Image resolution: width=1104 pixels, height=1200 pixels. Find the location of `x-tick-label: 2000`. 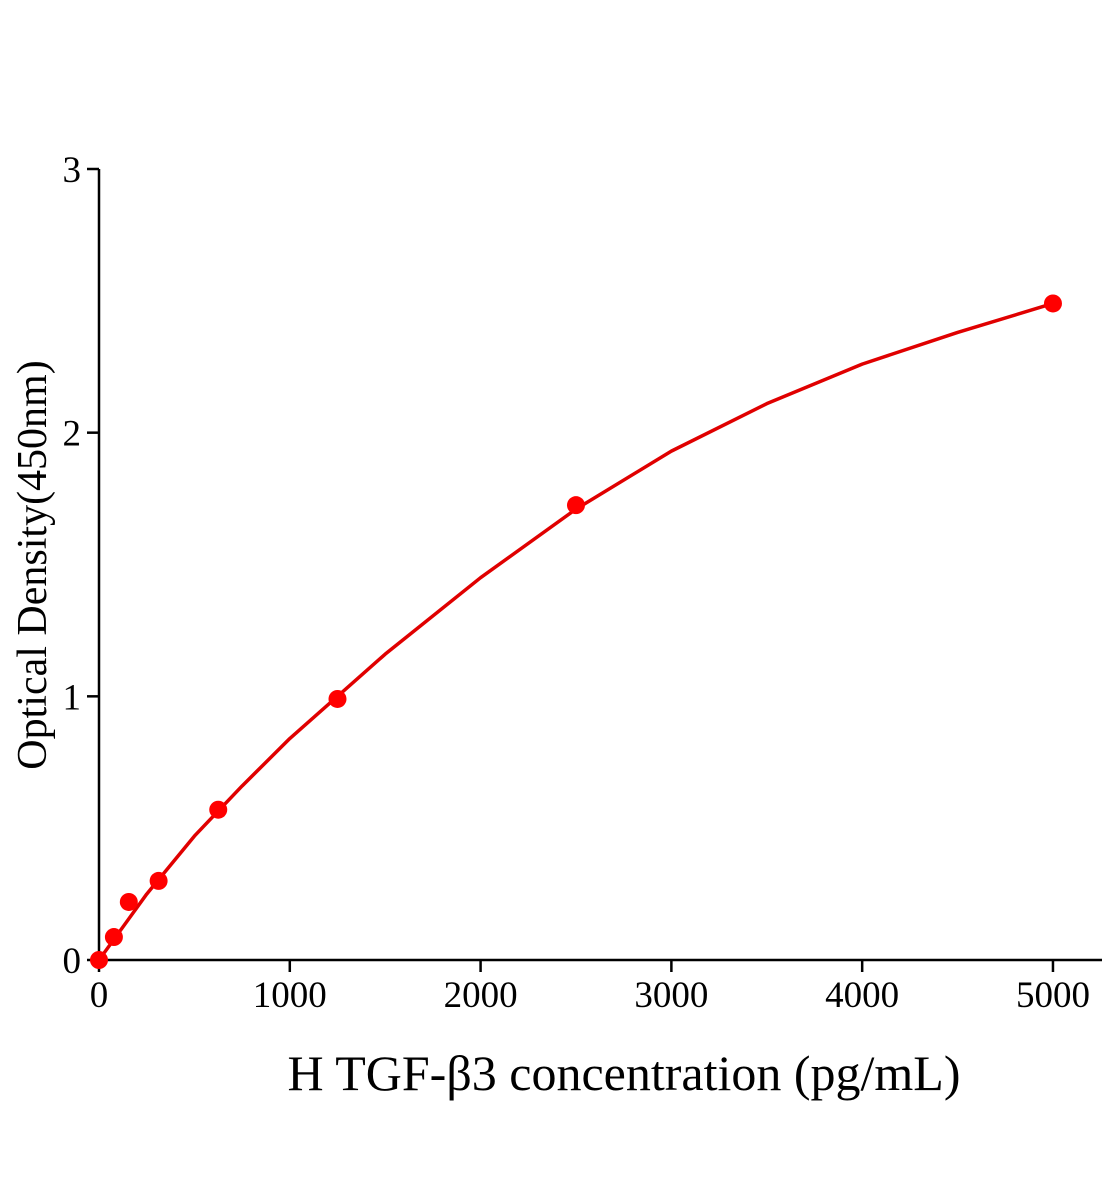

x-tick-label: 2000 is located at coordinates (481, 995).